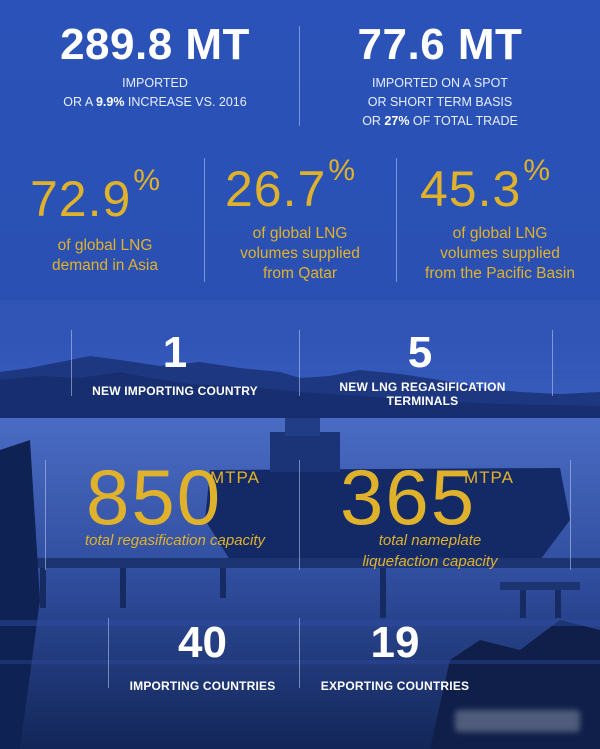 The height and width of the screenshot is (749, 600). What do you see at coordinates (155, 44) in the screenshot?
I see `imported-volume-value: 289.8 MT` at bounding box center [155, 44].